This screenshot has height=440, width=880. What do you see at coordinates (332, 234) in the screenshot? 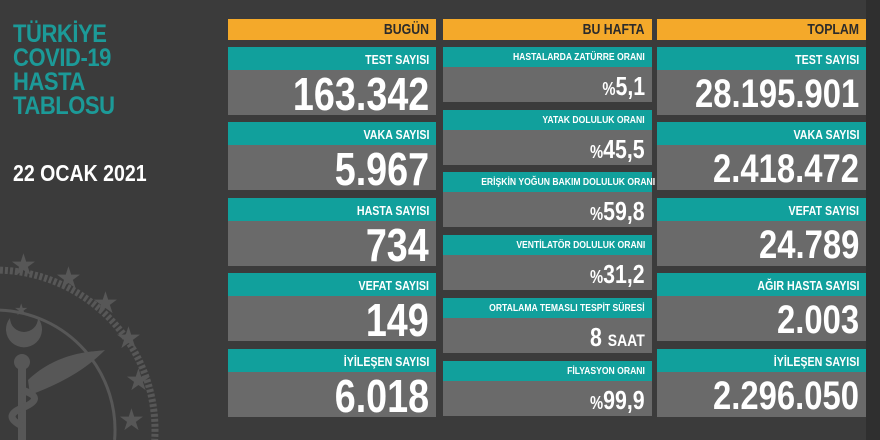
I see `stat-card-patients: HASTA SAYISI 734` at bounding box center [332, 234].